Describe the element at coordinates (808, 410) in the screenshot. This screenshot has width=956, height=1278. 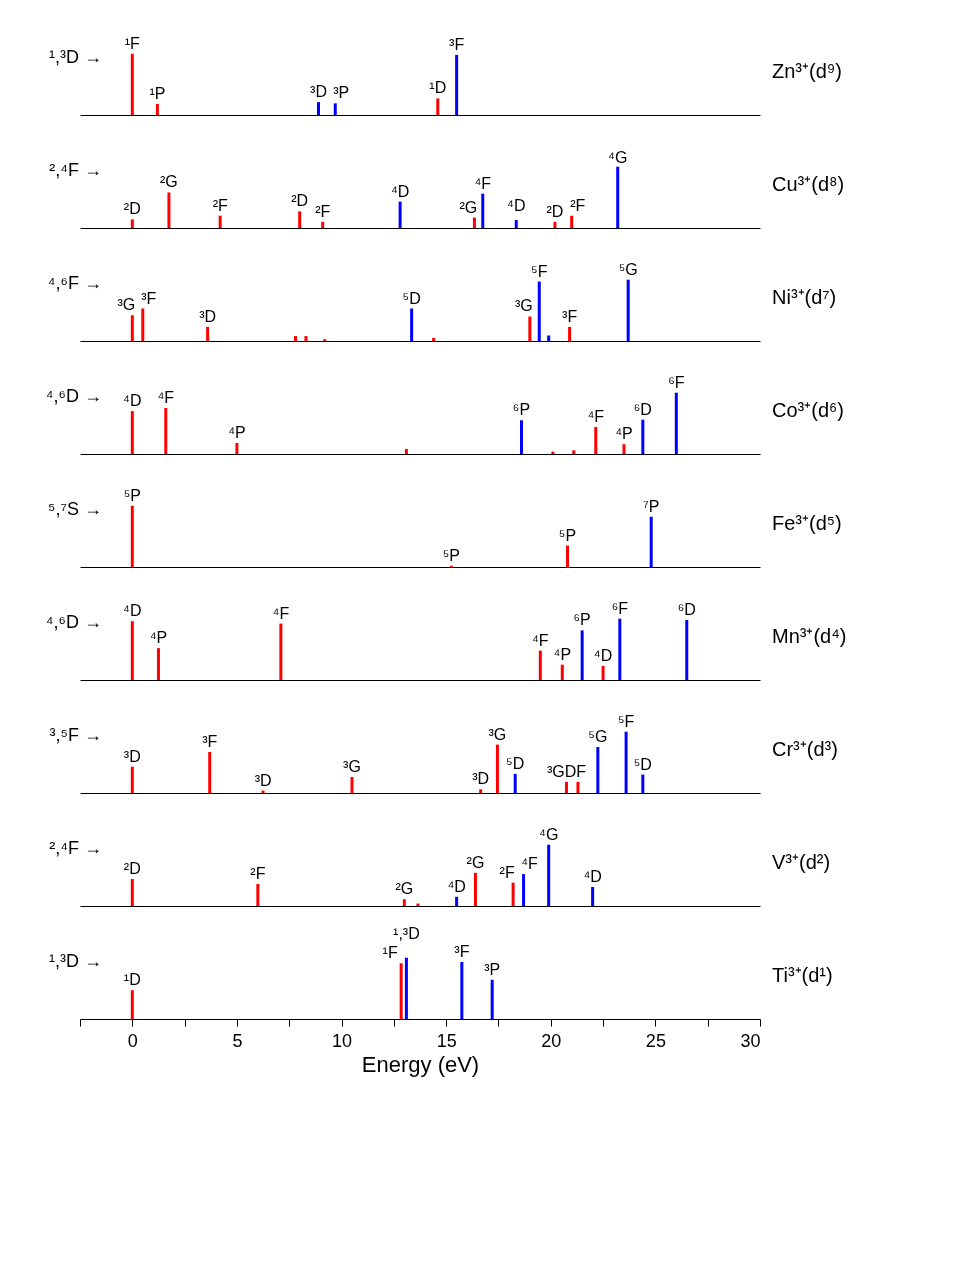
I see `text: Co³⁺(d⁶)` at that location.